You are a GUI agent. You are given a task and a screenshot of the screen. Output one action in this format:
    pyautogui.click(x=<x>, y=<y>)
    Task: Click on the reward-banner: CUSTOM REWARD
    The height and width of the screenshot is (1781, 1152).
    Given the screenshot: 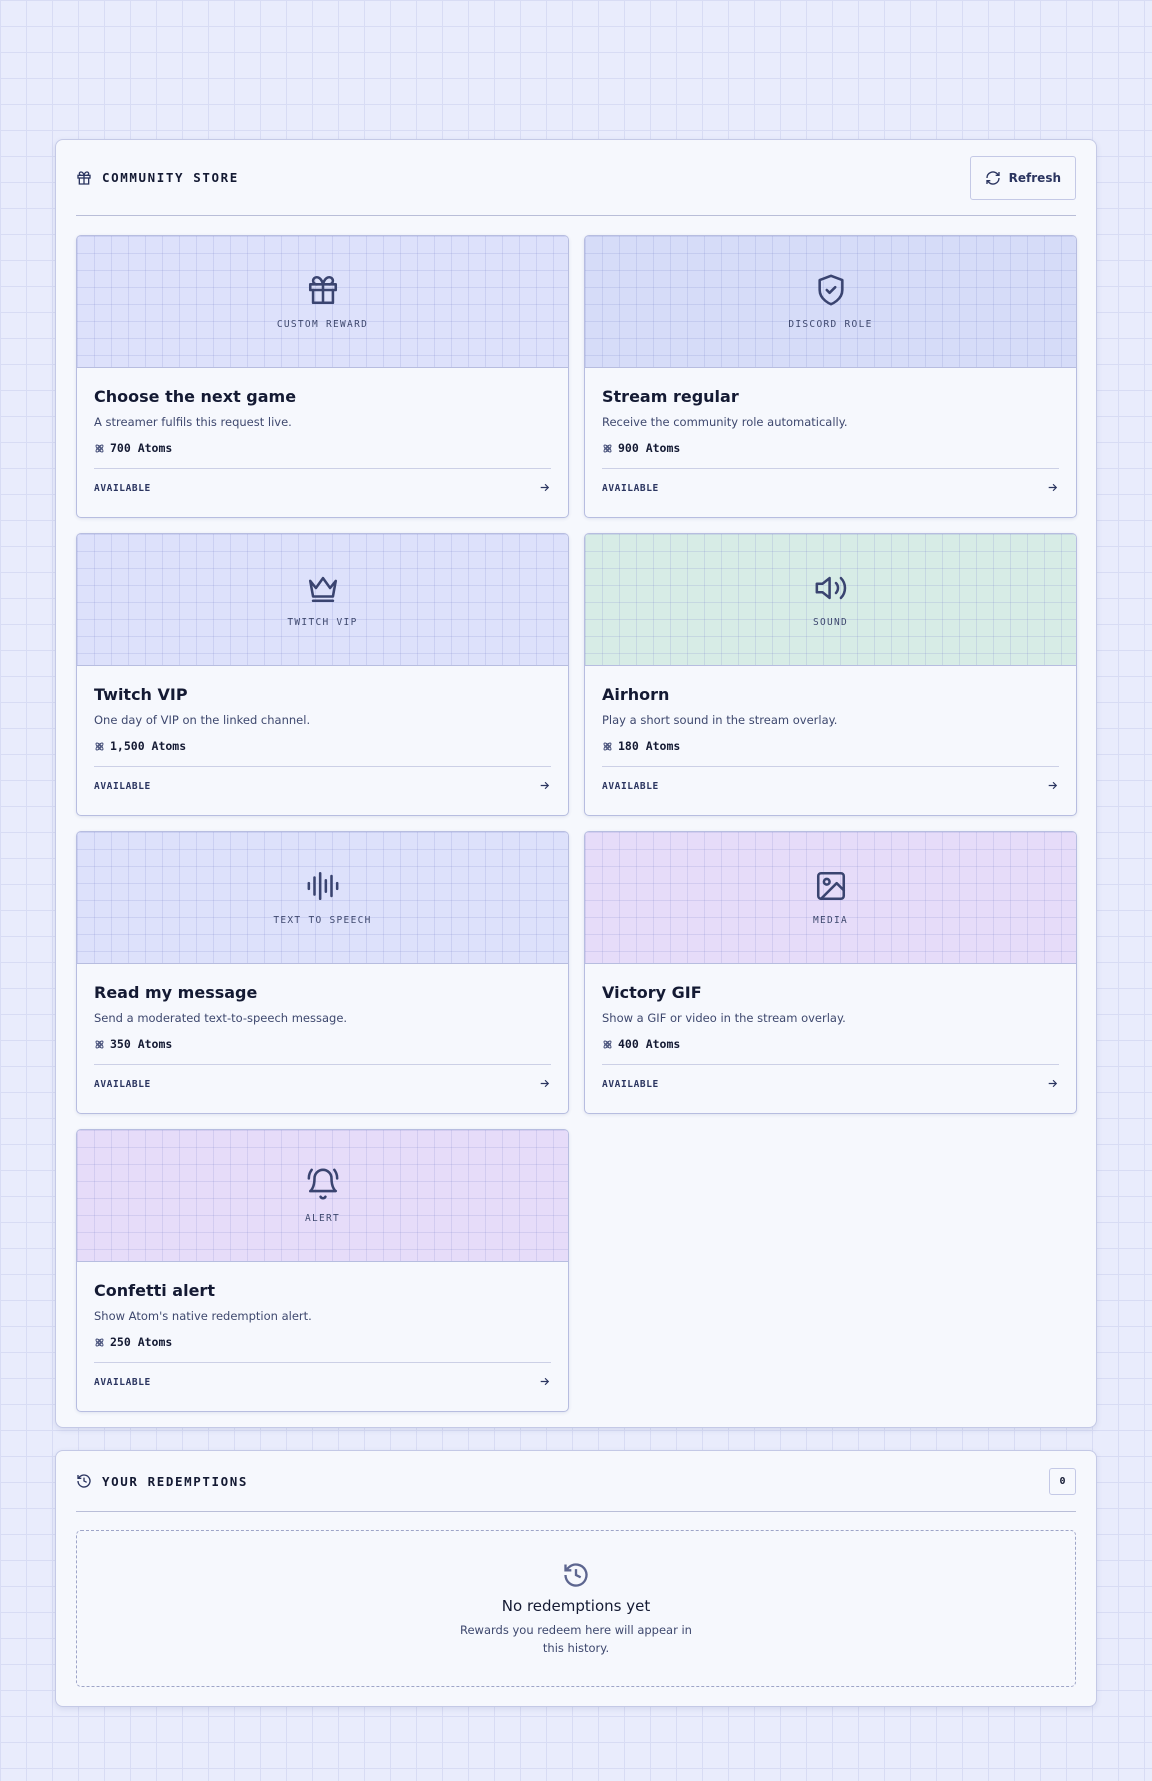 What is the action you would take?
    pyautogui.click(x=322, y=302)
    